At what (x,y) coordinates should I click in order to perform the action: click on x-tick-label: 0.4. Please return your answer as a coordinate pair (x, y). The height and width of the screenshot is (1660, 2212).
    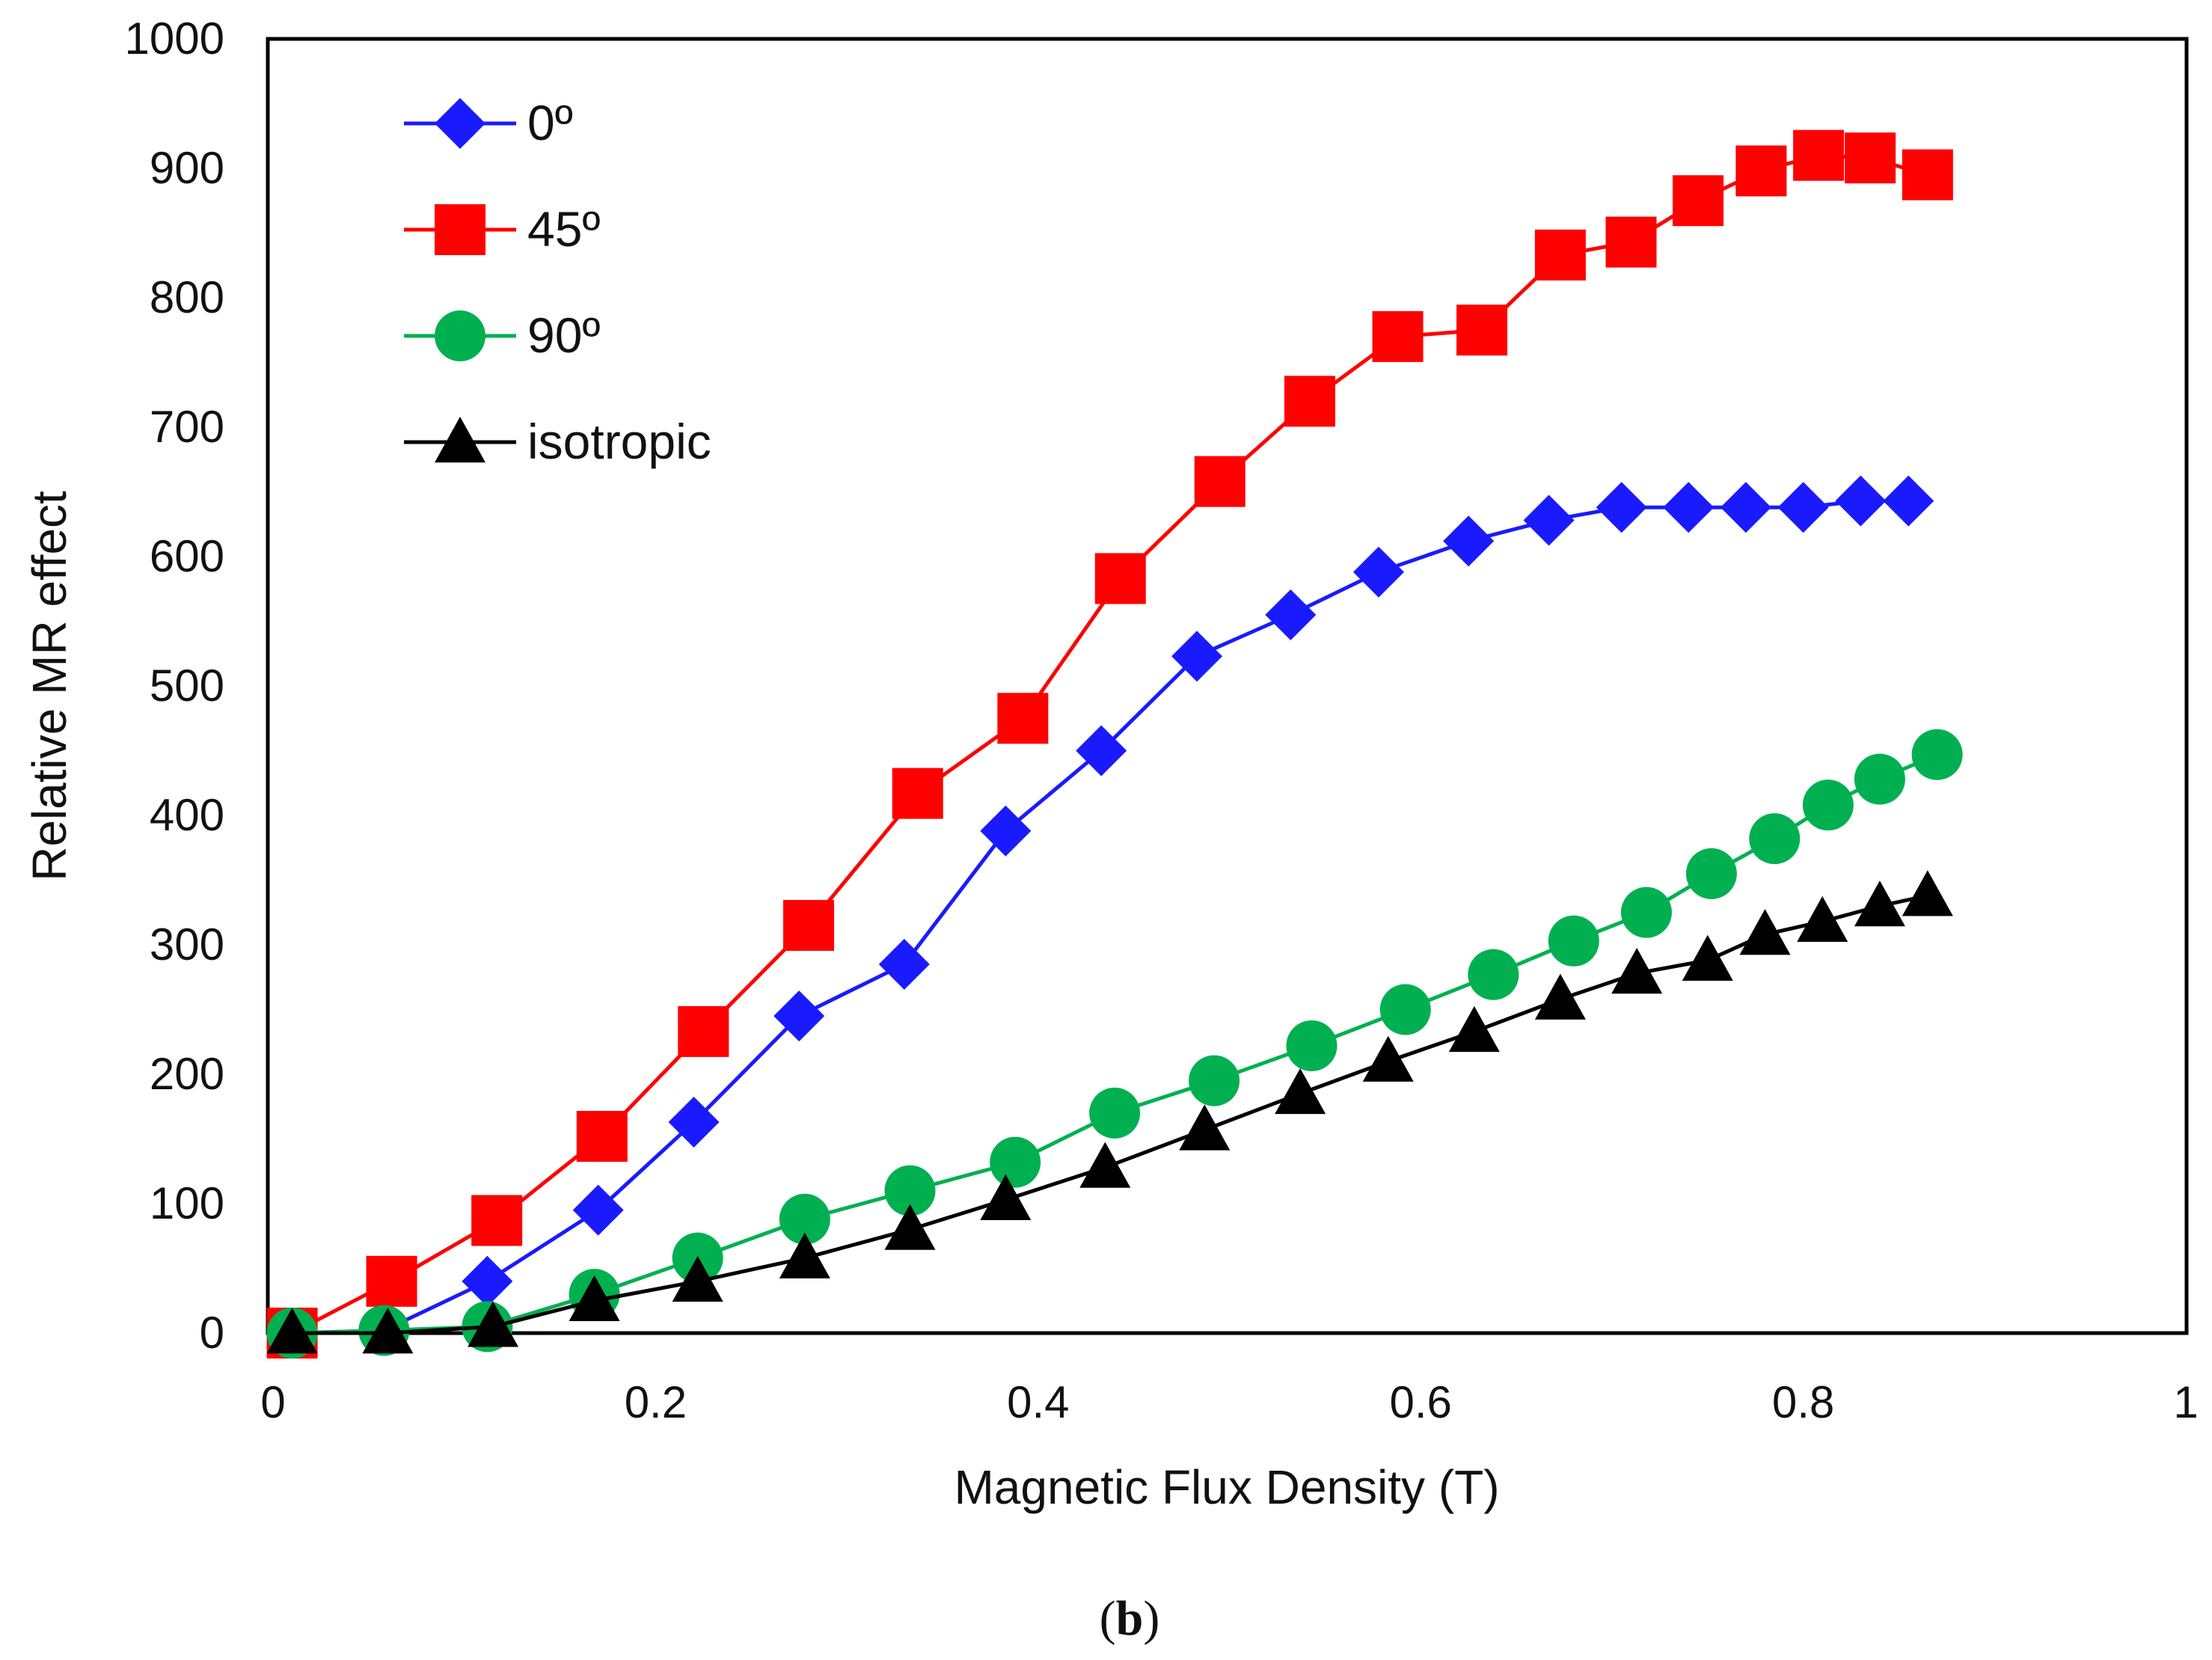
    Looking at the image, I should click on (1038, 1402).